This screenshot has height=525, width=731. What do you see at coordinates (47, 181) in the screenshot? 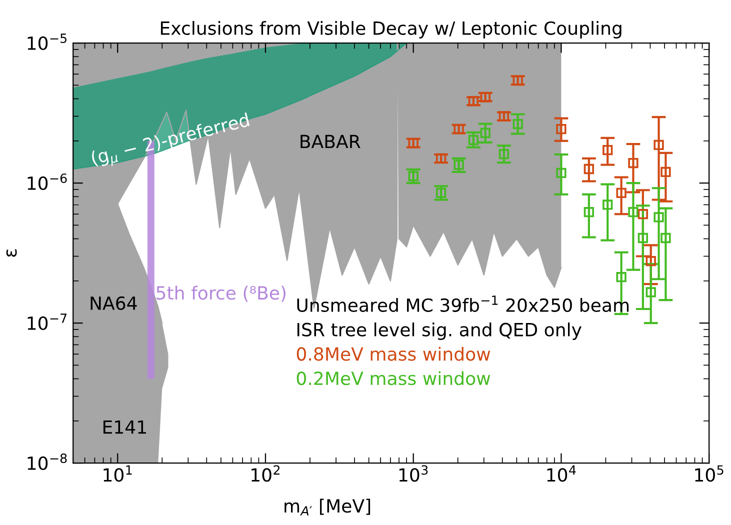
I see `y-tick-label: 10$^{−6}$` at bounding box center [47, 181].